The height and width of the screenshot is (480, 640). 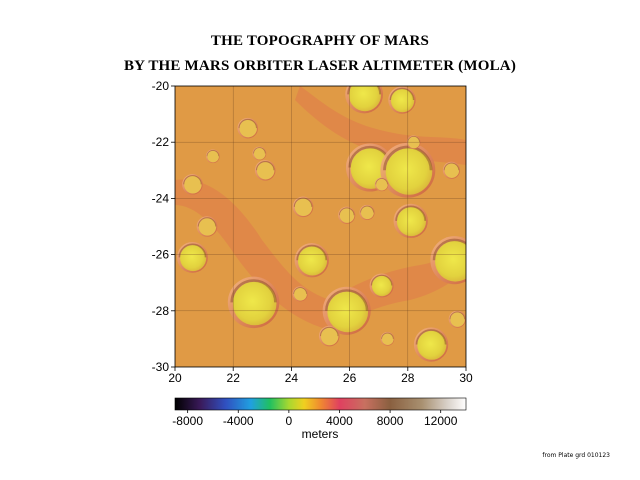 What do you see at coordinates (320, 434) in the screenshot?
I see `colorbar-unit-label: meters` at bounding box center [320, 434].